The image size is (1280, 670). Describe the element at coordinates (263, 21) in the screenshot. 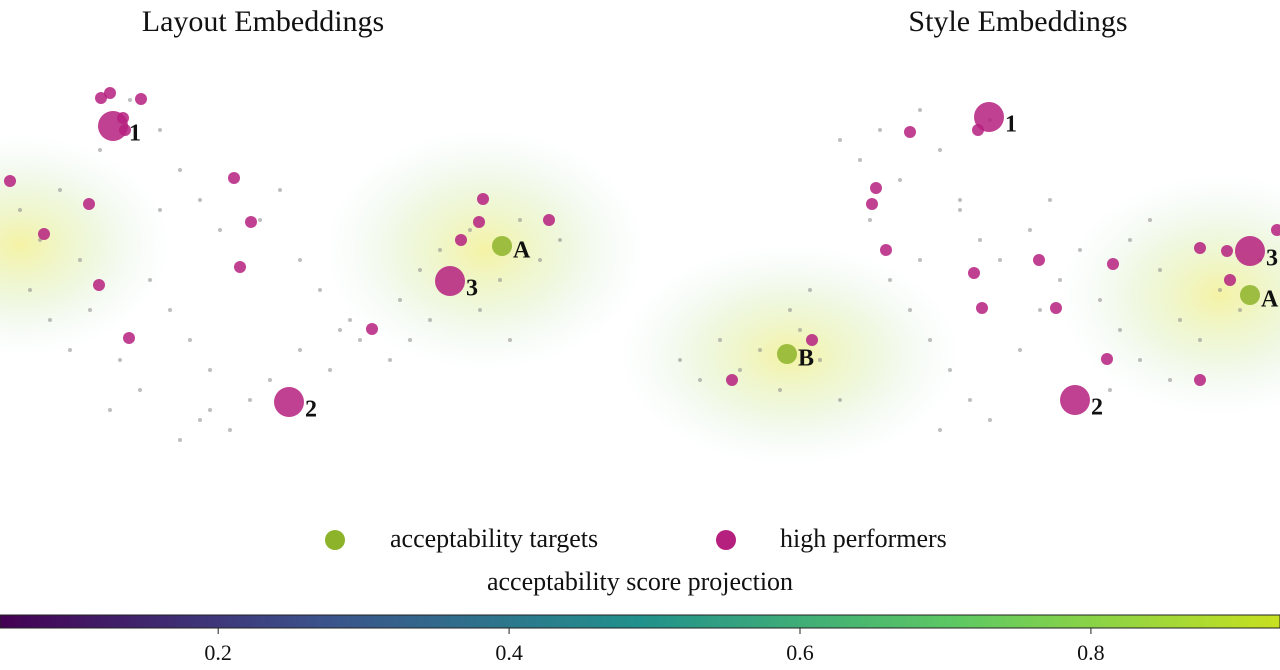

I see `chart-title: Layout Embeddings` at that location.